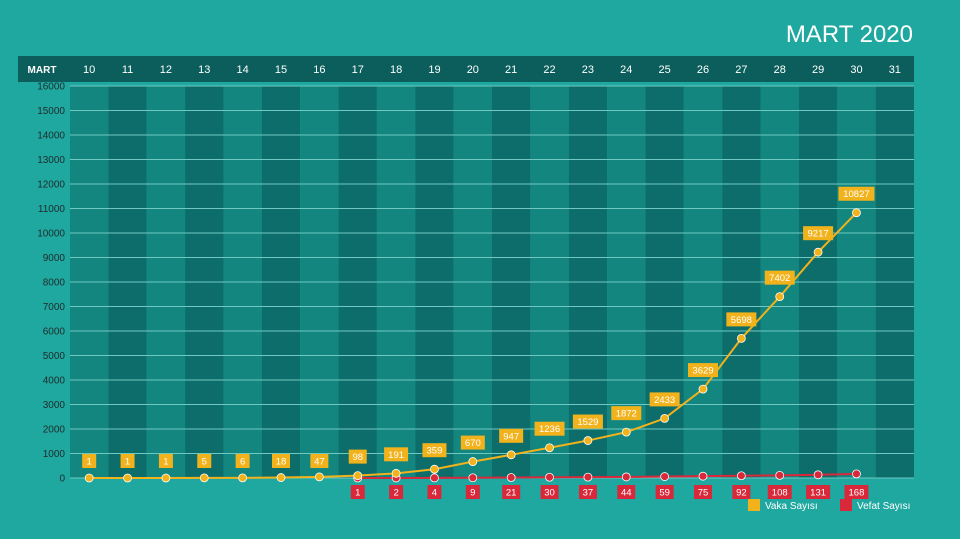 This screenshot has width=960, height=539. Describe the element at coordinates (52, 209) in the screenshot. I see `y-tick-label: 11000` at that location.